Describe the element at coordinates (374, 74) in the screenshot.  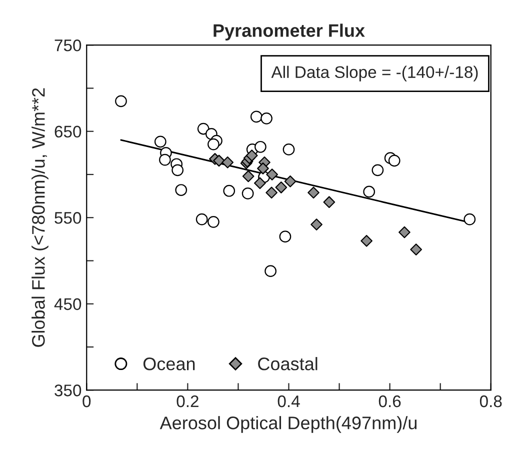
I see `annotation: All Data Slope = -(140+/-18)` at that location.